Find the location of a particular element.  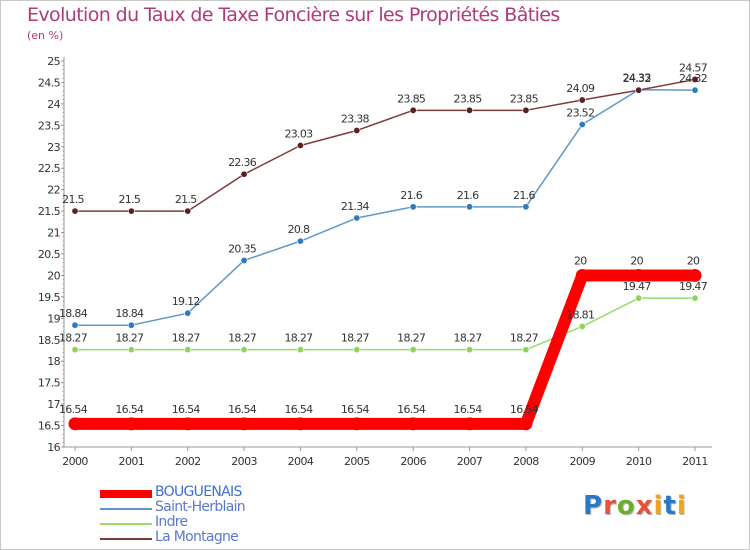

y-tick-label: 25 is located at coordinates (53, 61).